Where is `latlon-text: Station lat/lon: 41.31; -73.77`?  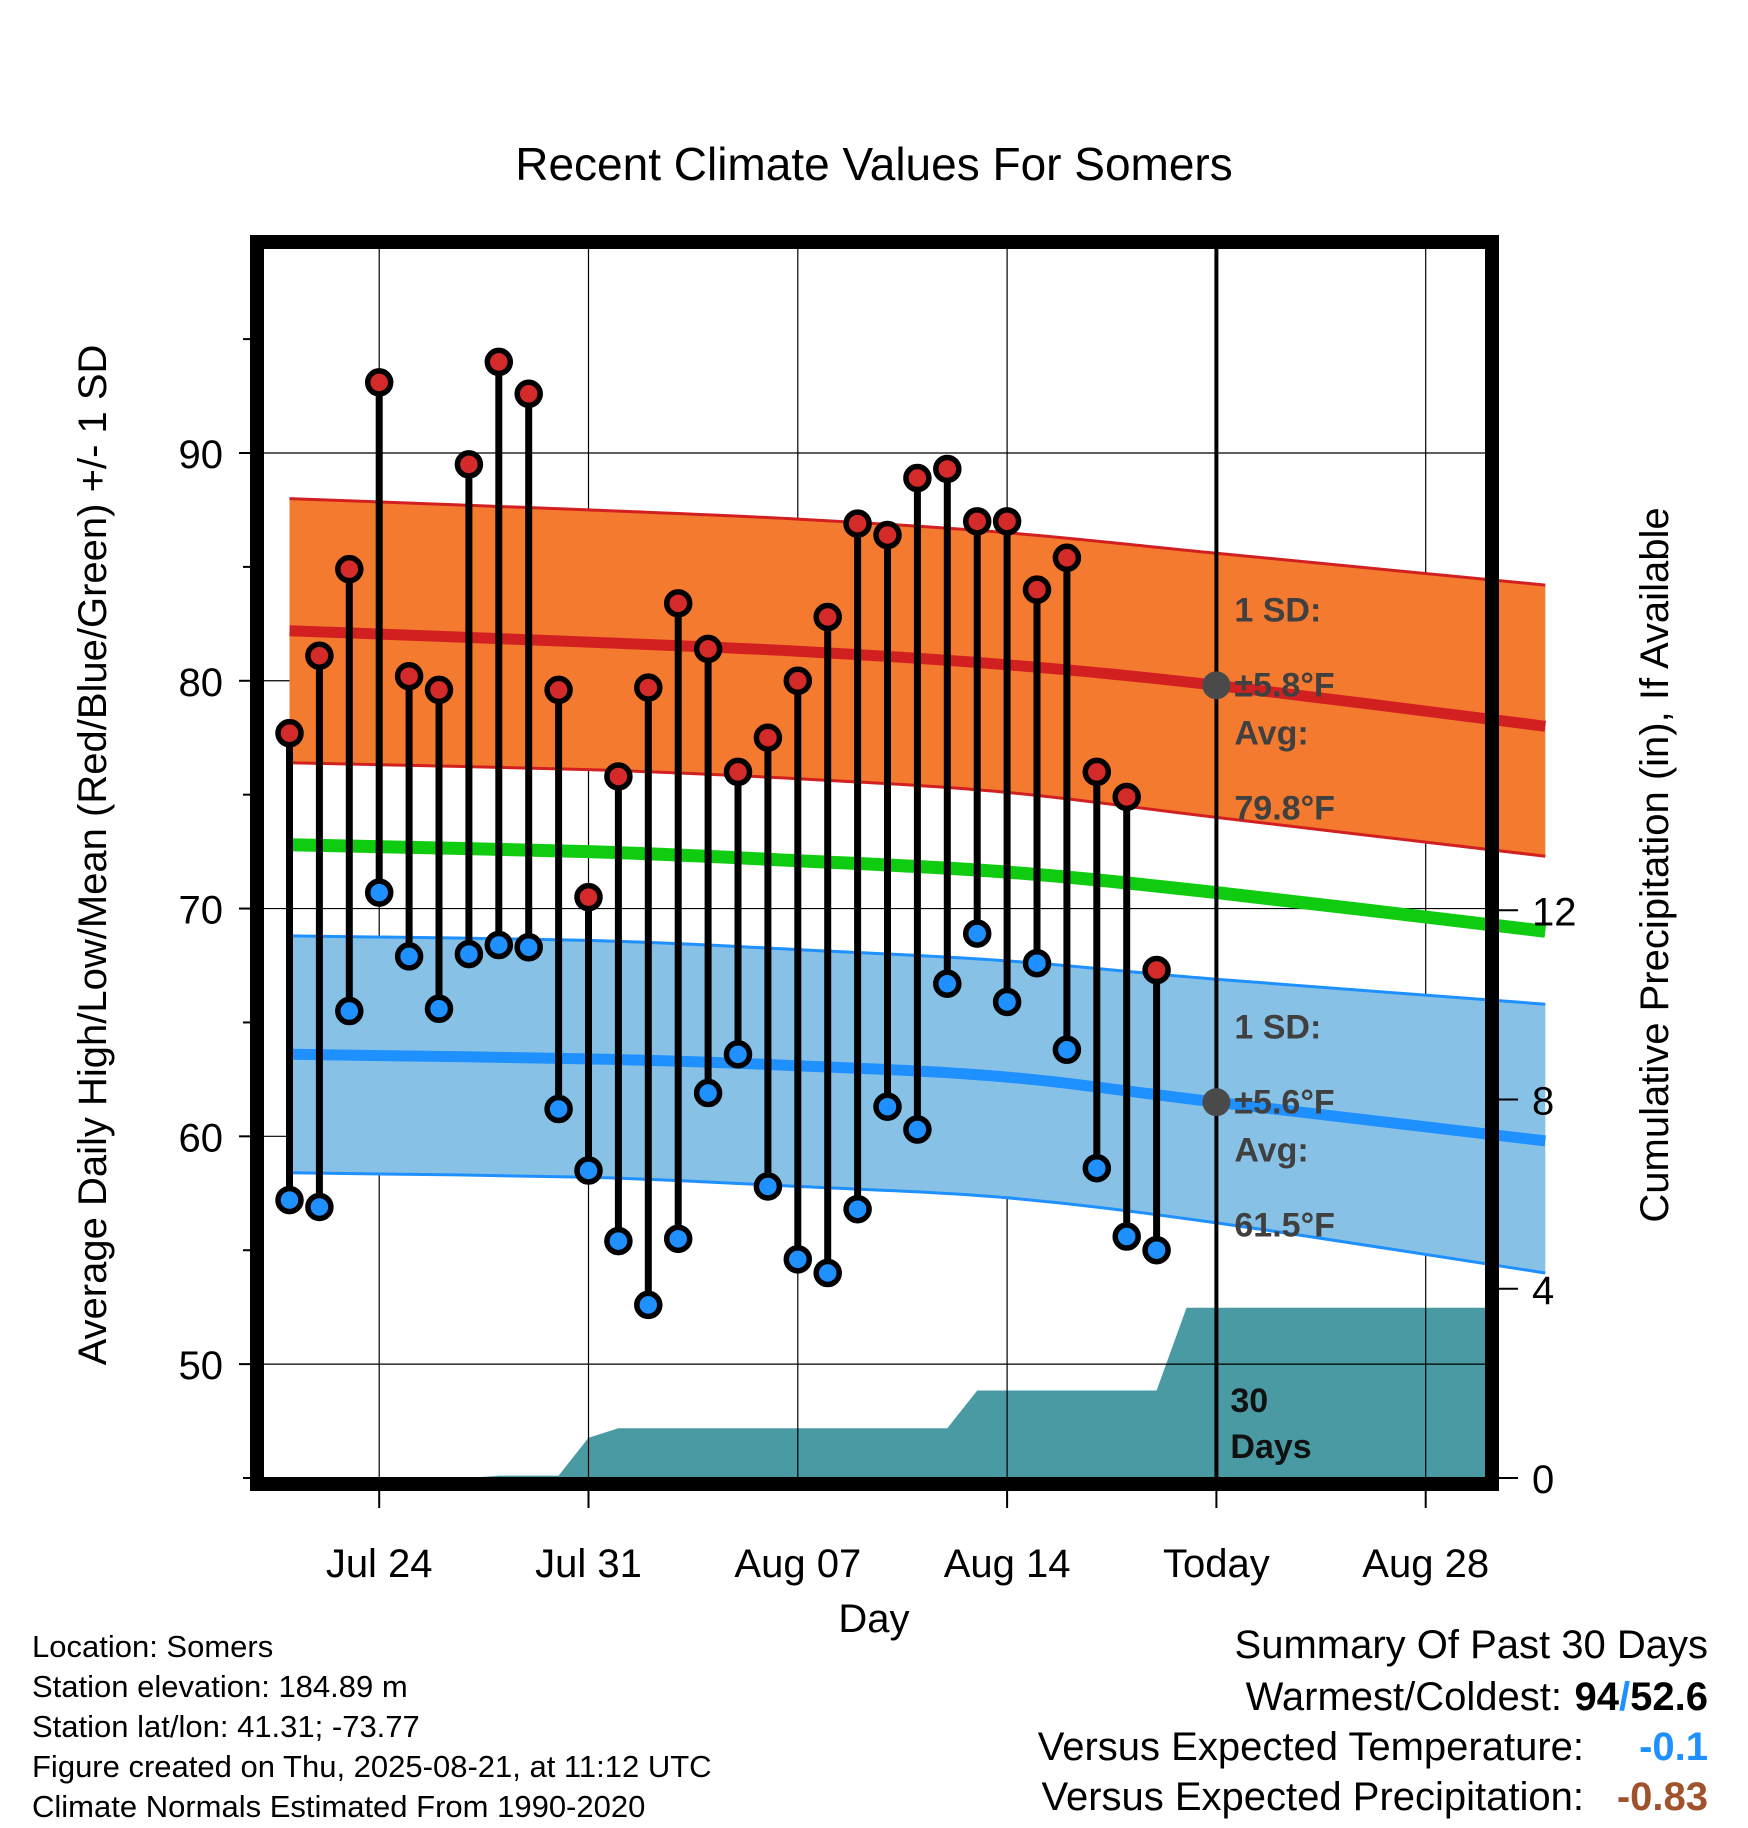
latlon-text: Station lat/lon: 41.31; -73.77 is located at coordinates (226, 1726).